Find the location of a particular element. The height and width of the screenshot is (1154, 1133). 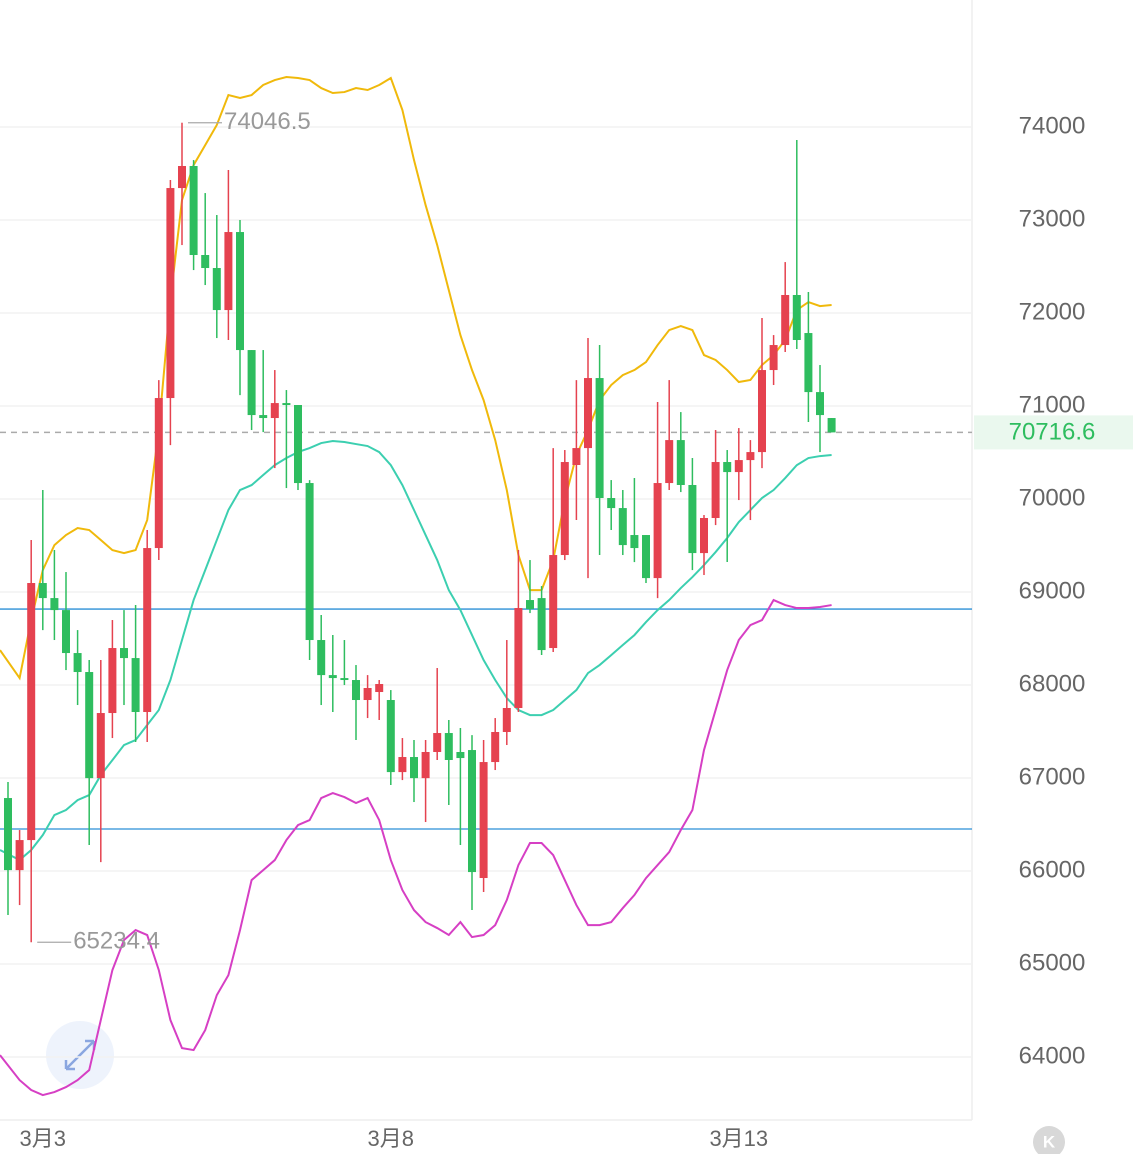

last-price-box is located at coordinates (1053, 432).